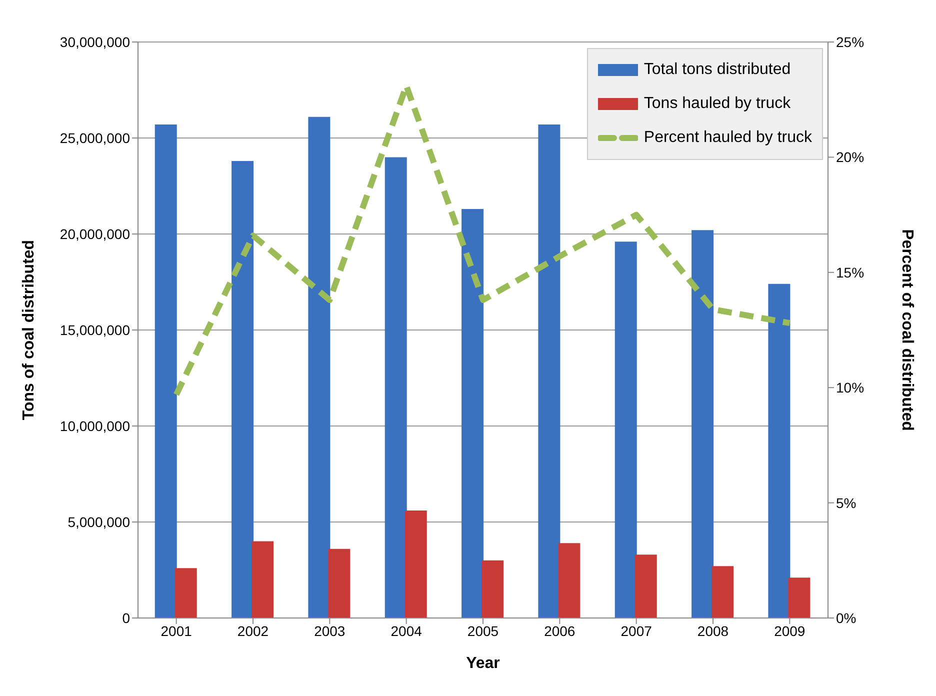 The height and width of the screenshot is (696, 936). I want to click on y2-tick-label: 0%, so click(846, 618).